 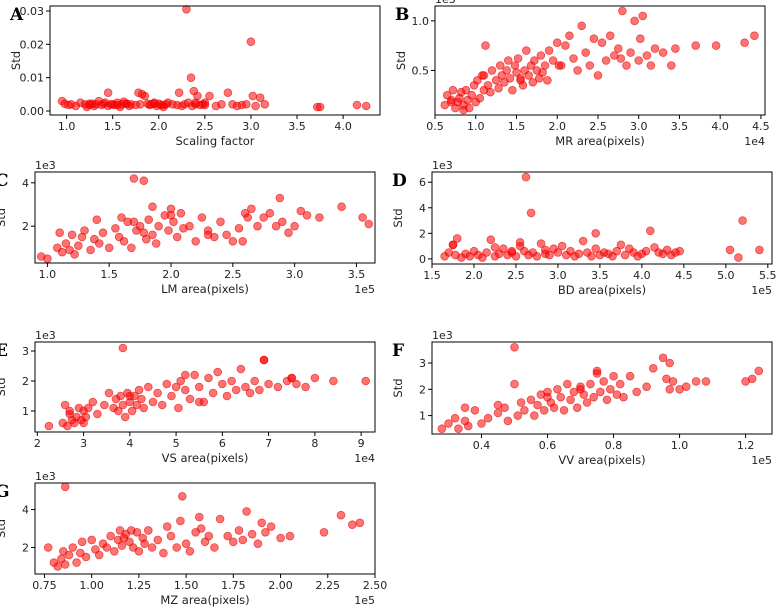 What do you see at coordinates (215, 141) in the screenshot?
I see `x-axis-label: Scaling factor` at bounding box center [215, 141].